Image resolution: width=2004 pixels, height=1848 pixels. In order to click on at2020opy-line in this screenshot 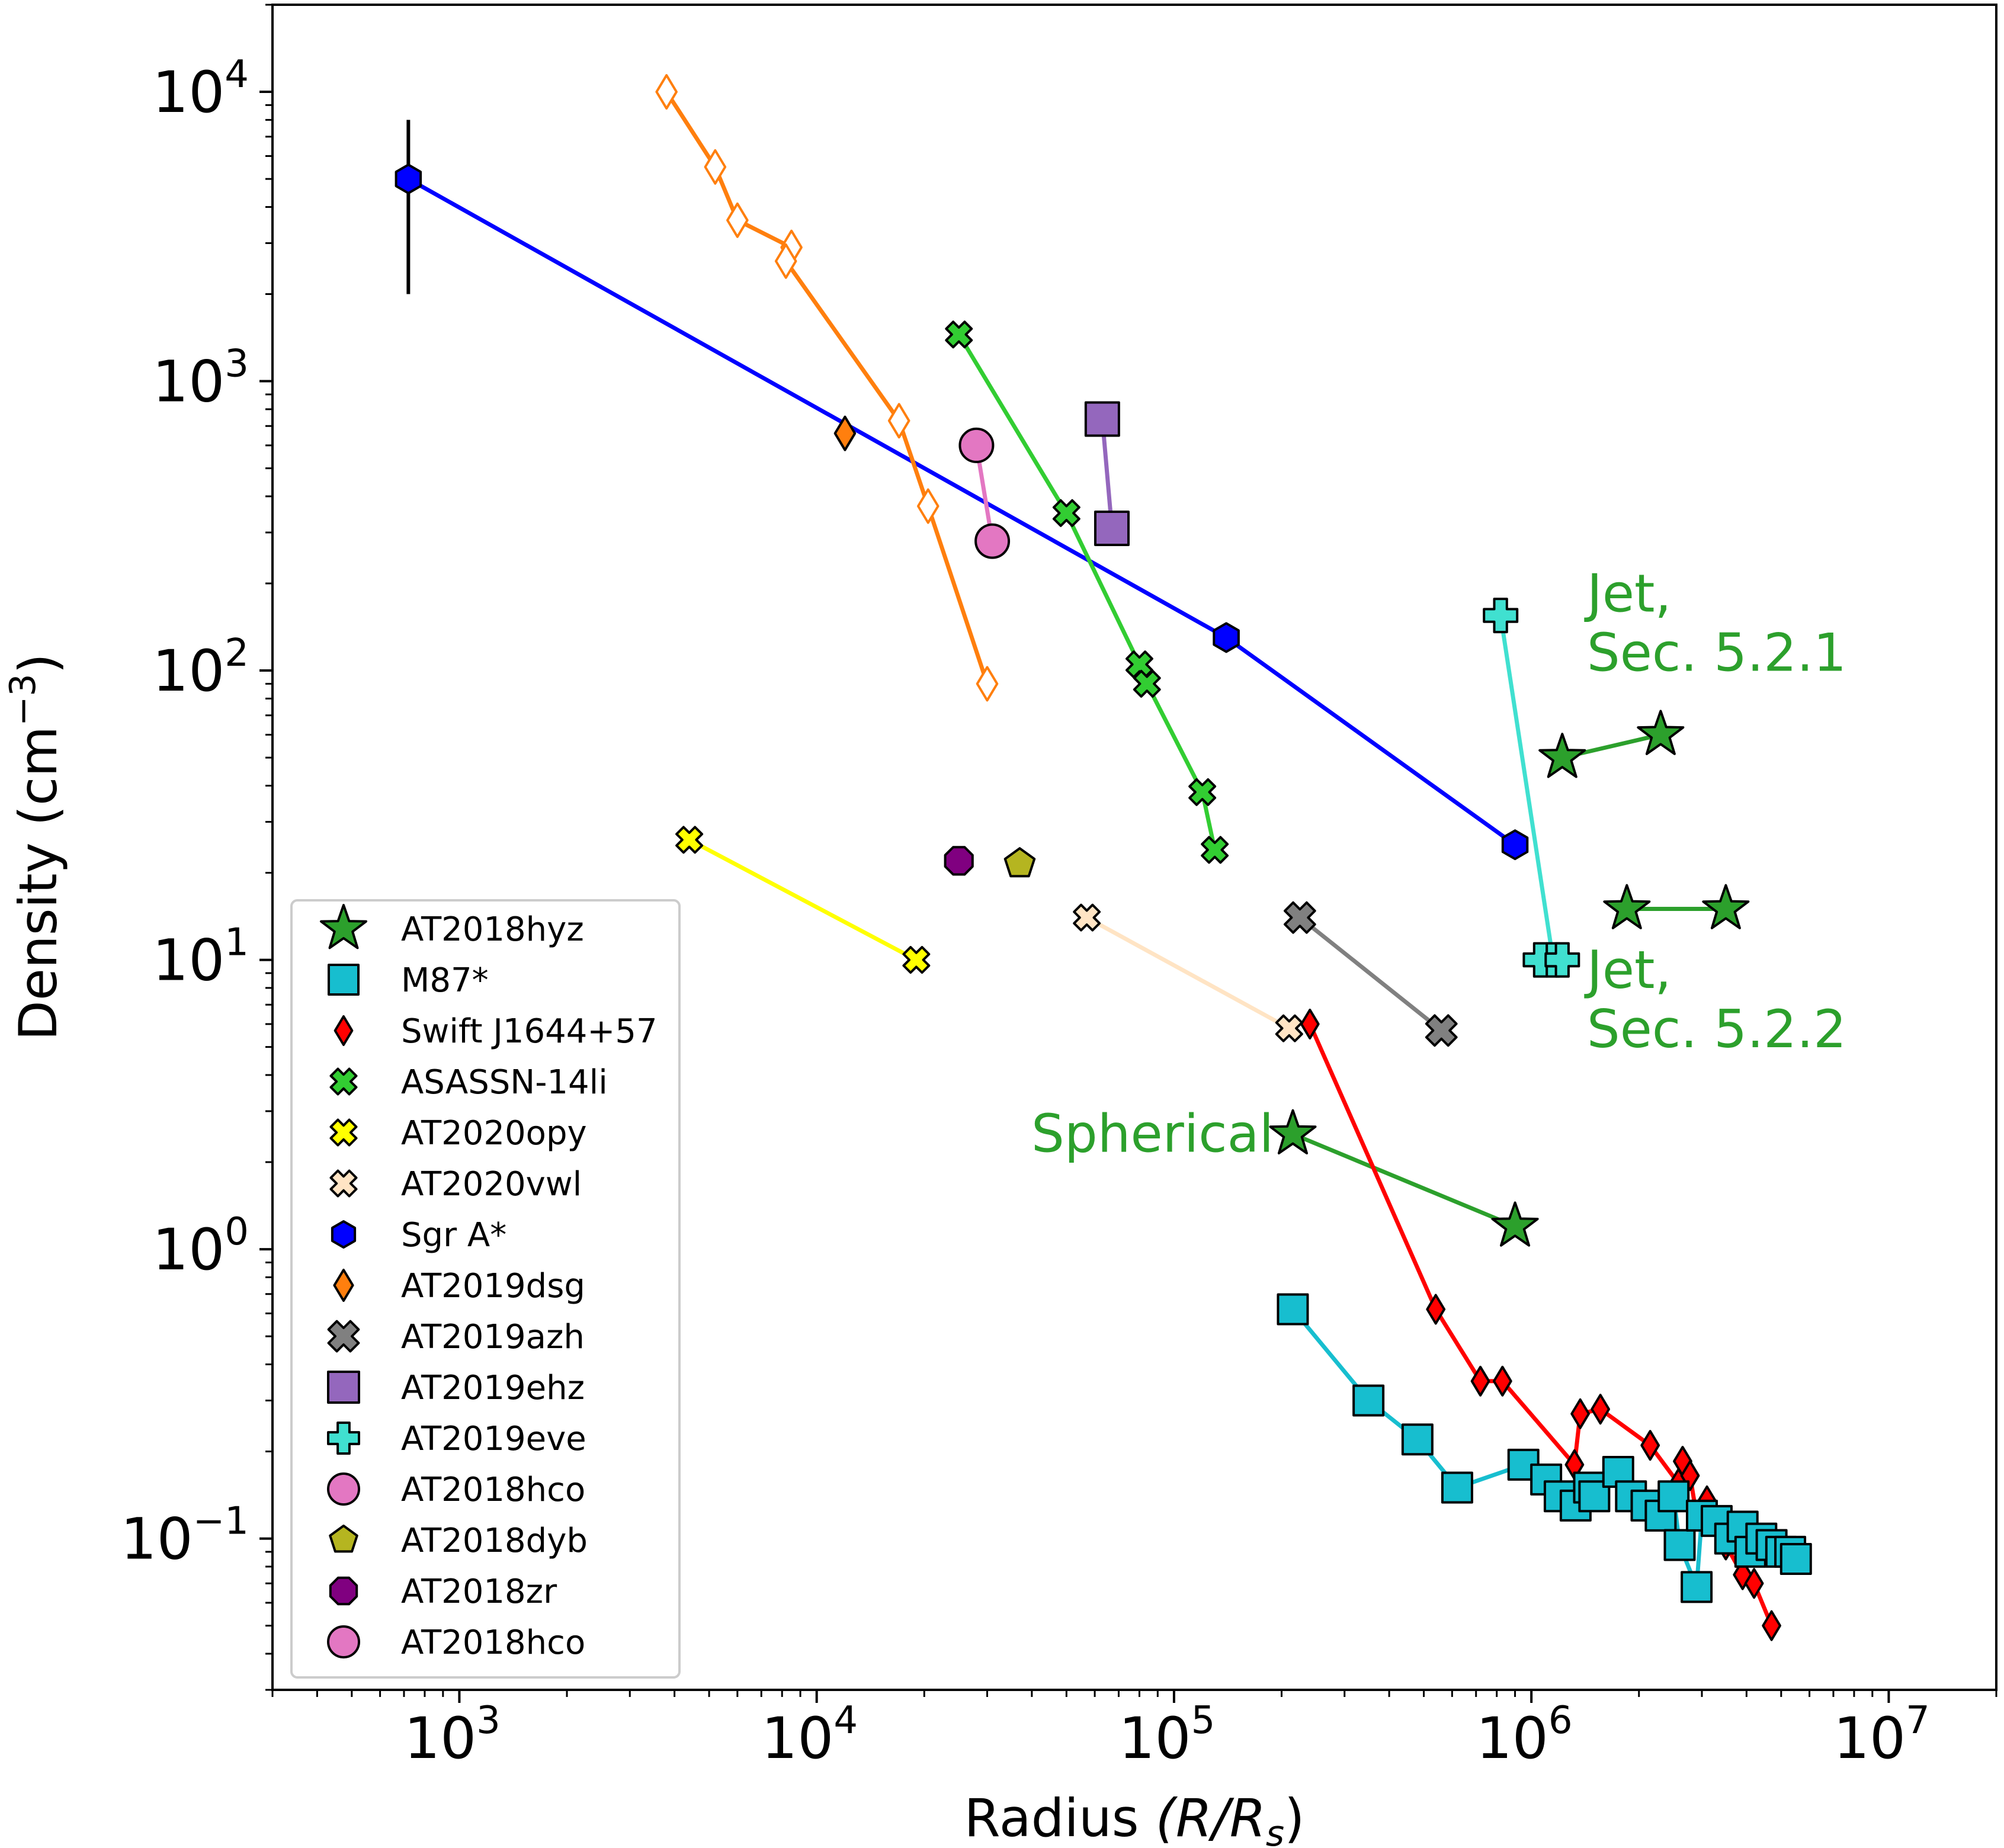, I will do `click(803, 900)`.